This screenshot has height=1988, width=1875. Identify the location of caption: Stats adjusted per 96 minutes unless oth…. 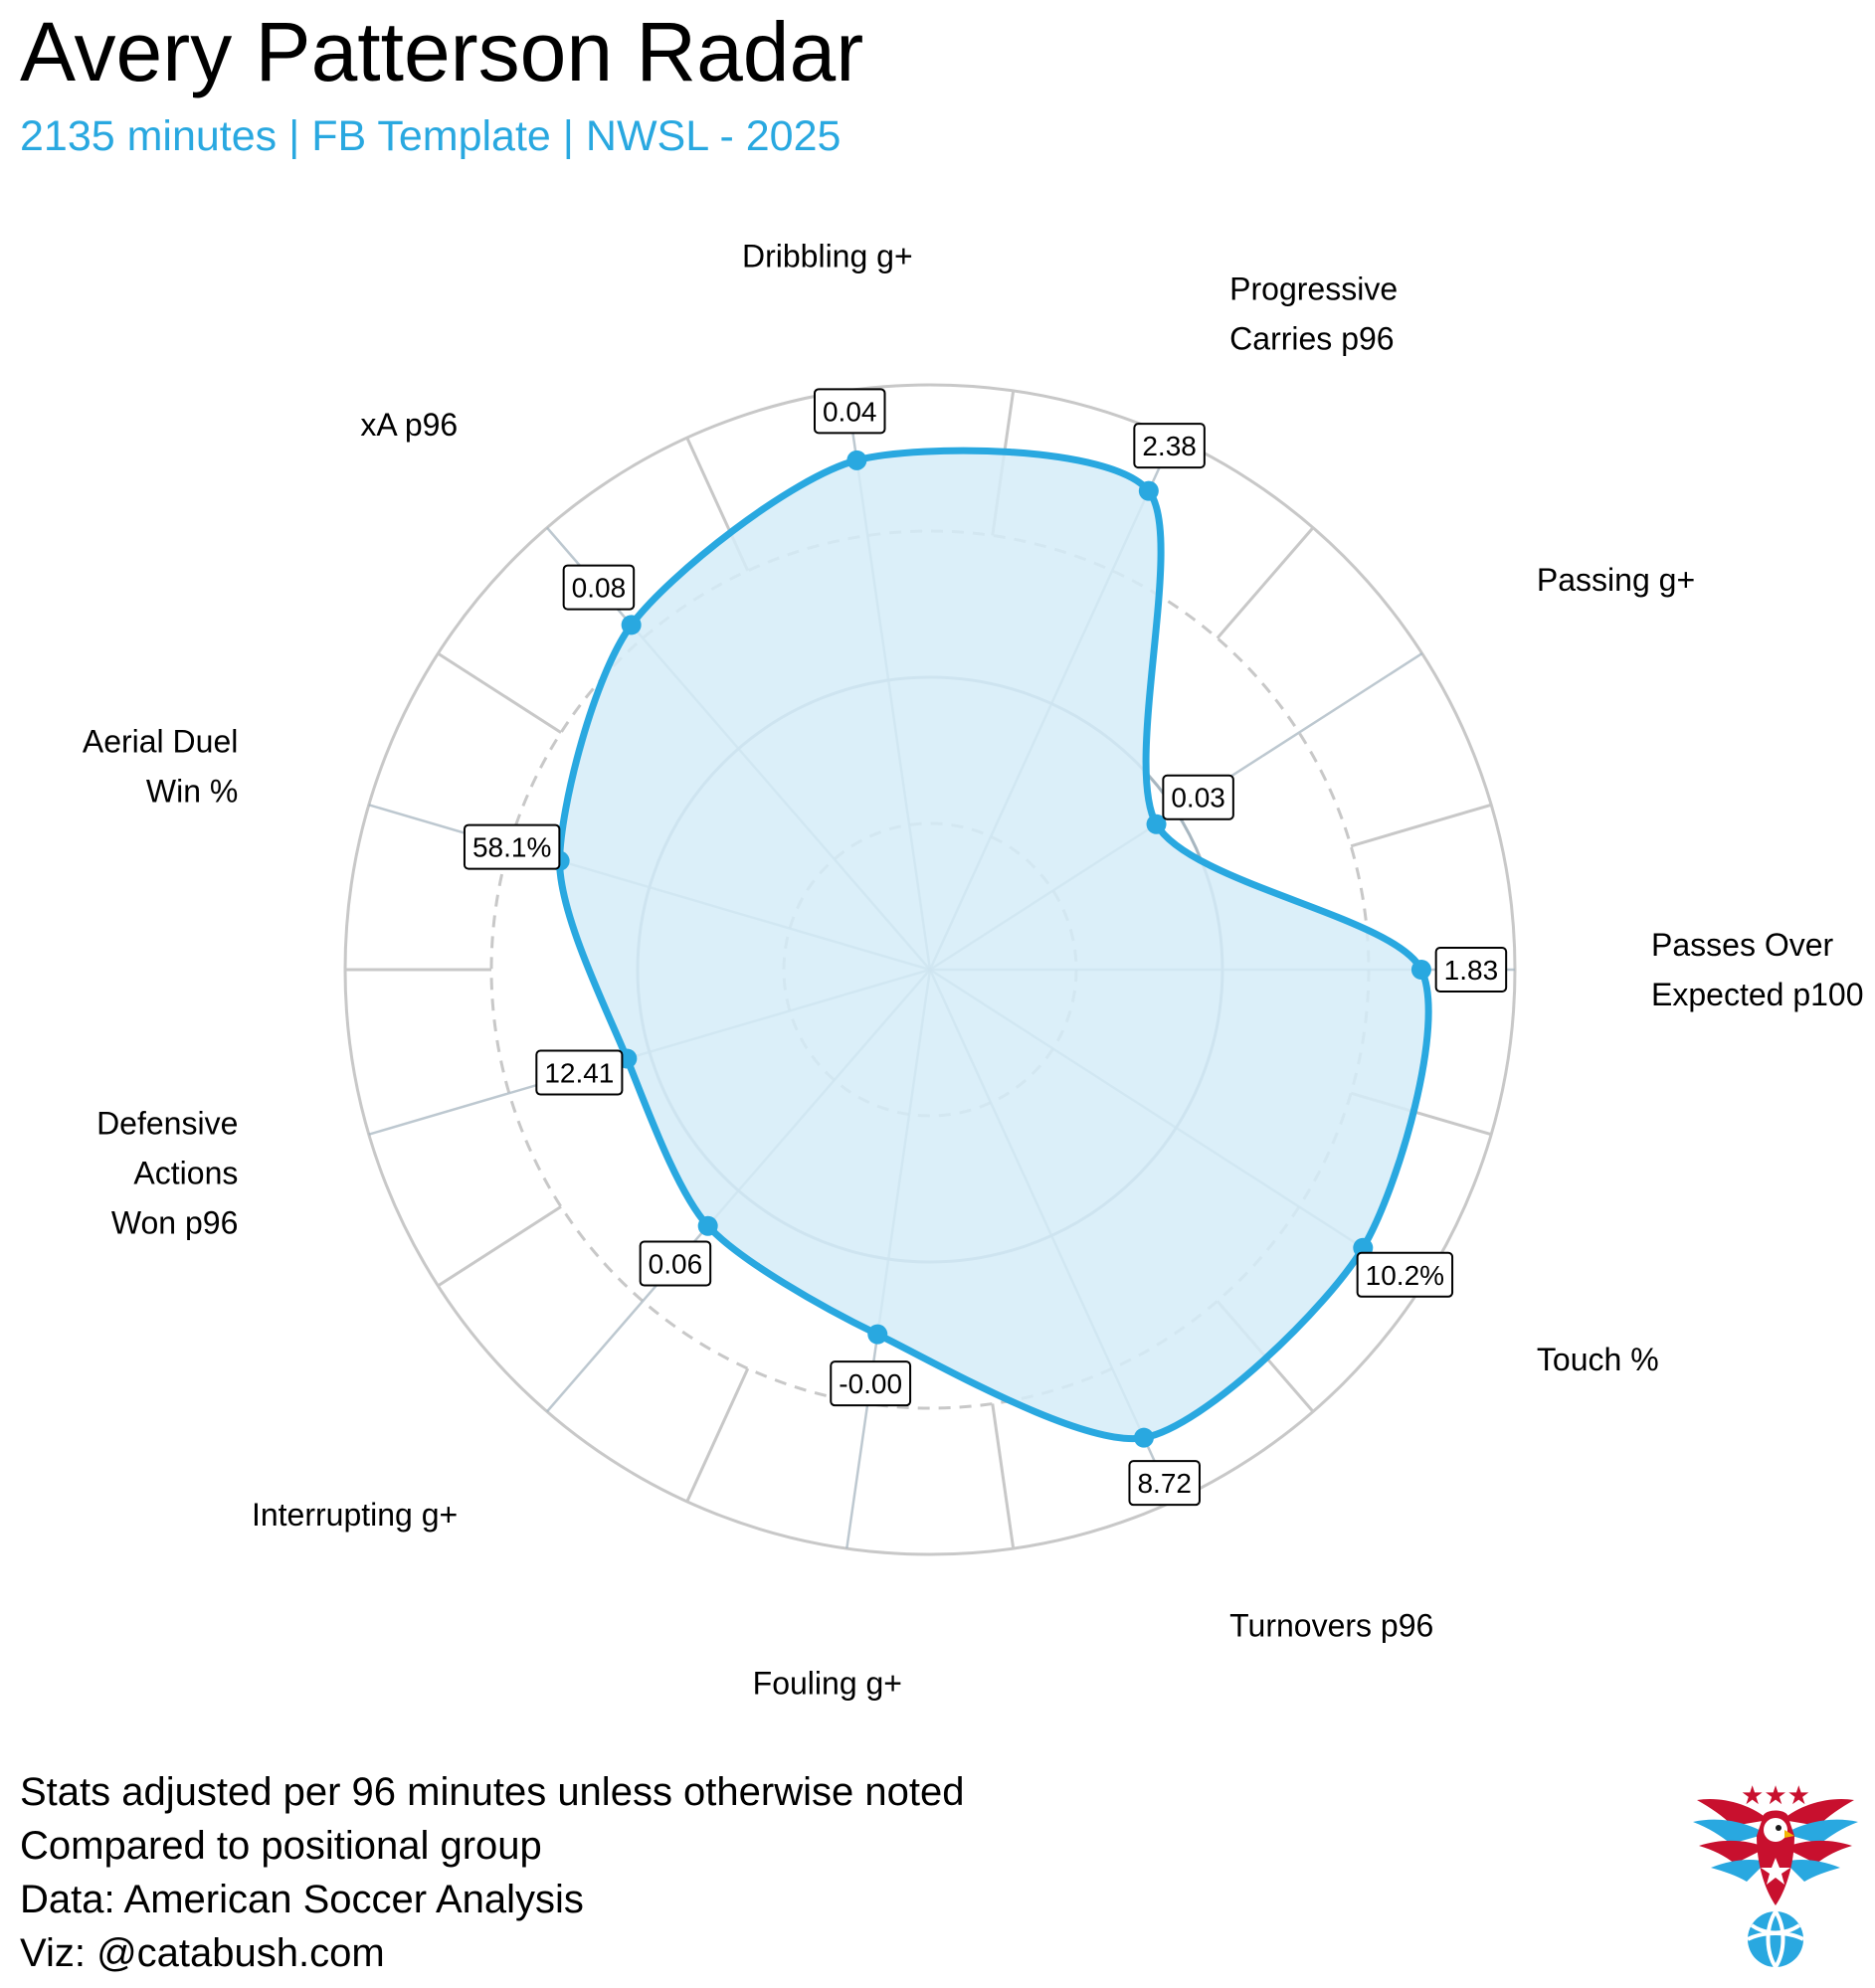
(492, 1872).